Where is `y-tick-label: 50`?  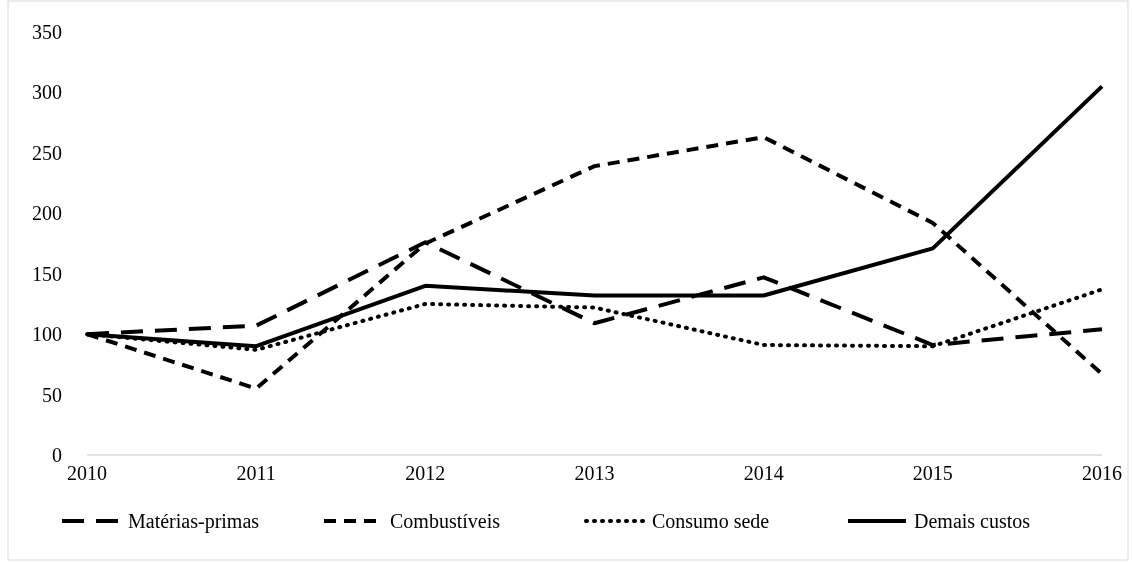
y-tick-label: 50 is located at coordinates (52, 394).